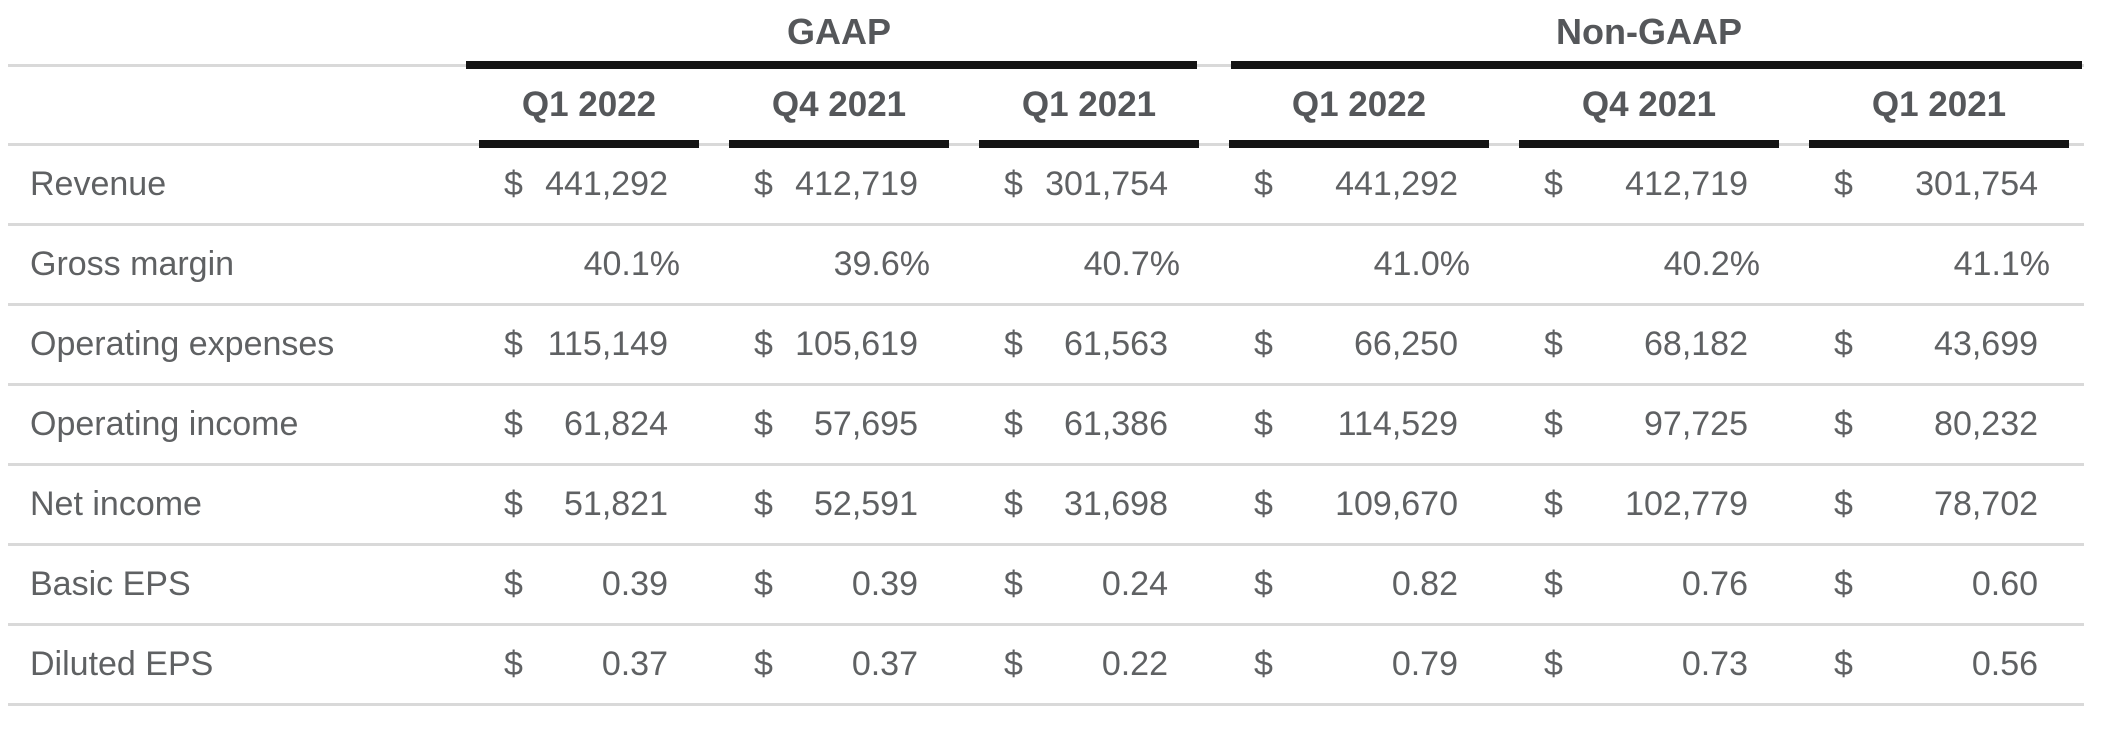  I want to click on row-label: Basic EPS, so click(236, 586).